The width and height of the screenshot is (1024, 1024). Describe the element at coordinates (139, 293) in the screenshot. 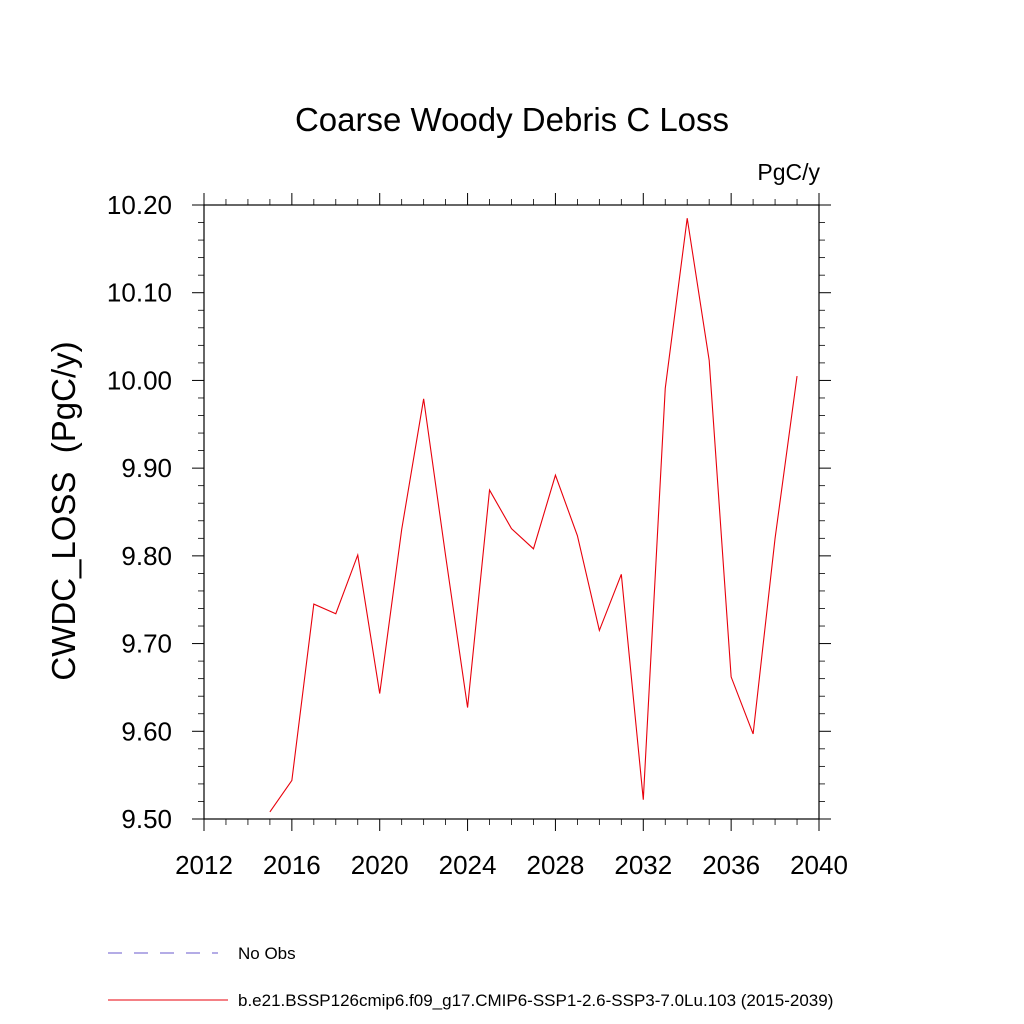

I see `y-tick-label: 10.10` at that location.